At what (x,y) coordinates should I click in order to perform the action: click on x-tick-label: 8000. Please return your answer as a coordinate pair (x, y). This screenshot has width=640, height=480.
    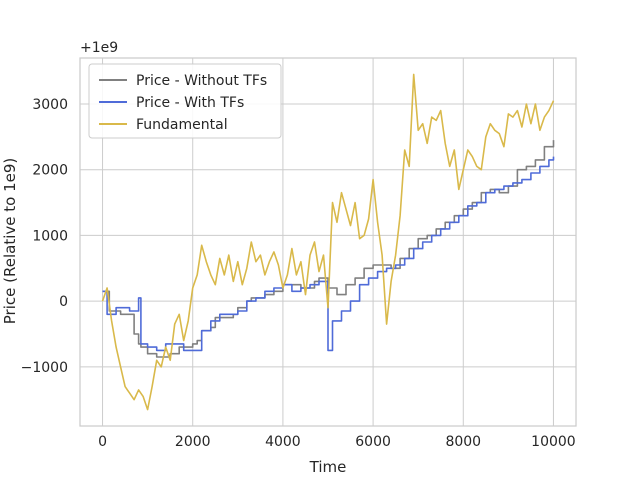
    Looking at the image, I should click on (463, 442).